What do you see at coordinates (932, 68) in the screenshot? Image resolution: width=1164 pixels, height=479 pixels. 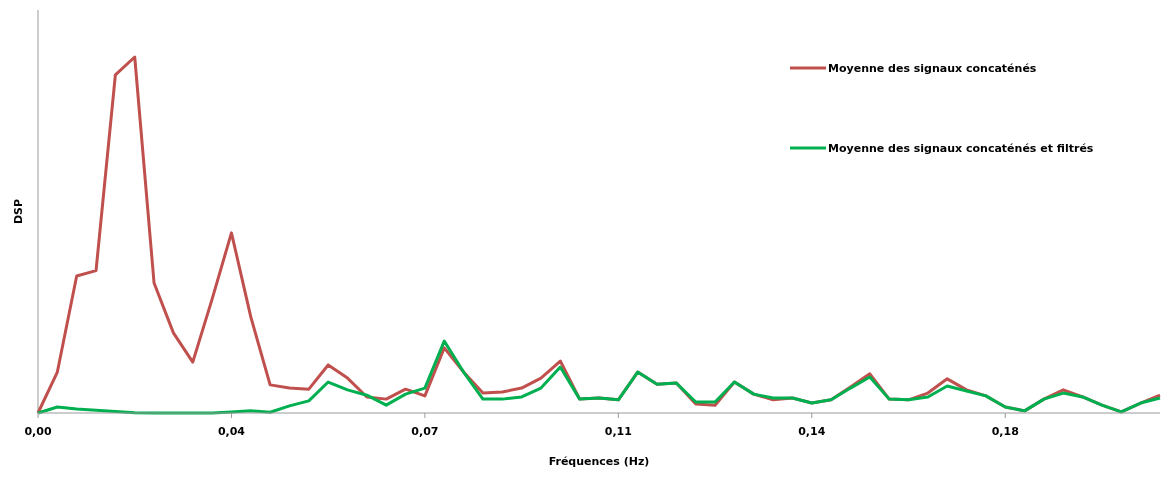 I see `legend-label: Moyenne des signaux concaténés` at bounding box center [932, 68].